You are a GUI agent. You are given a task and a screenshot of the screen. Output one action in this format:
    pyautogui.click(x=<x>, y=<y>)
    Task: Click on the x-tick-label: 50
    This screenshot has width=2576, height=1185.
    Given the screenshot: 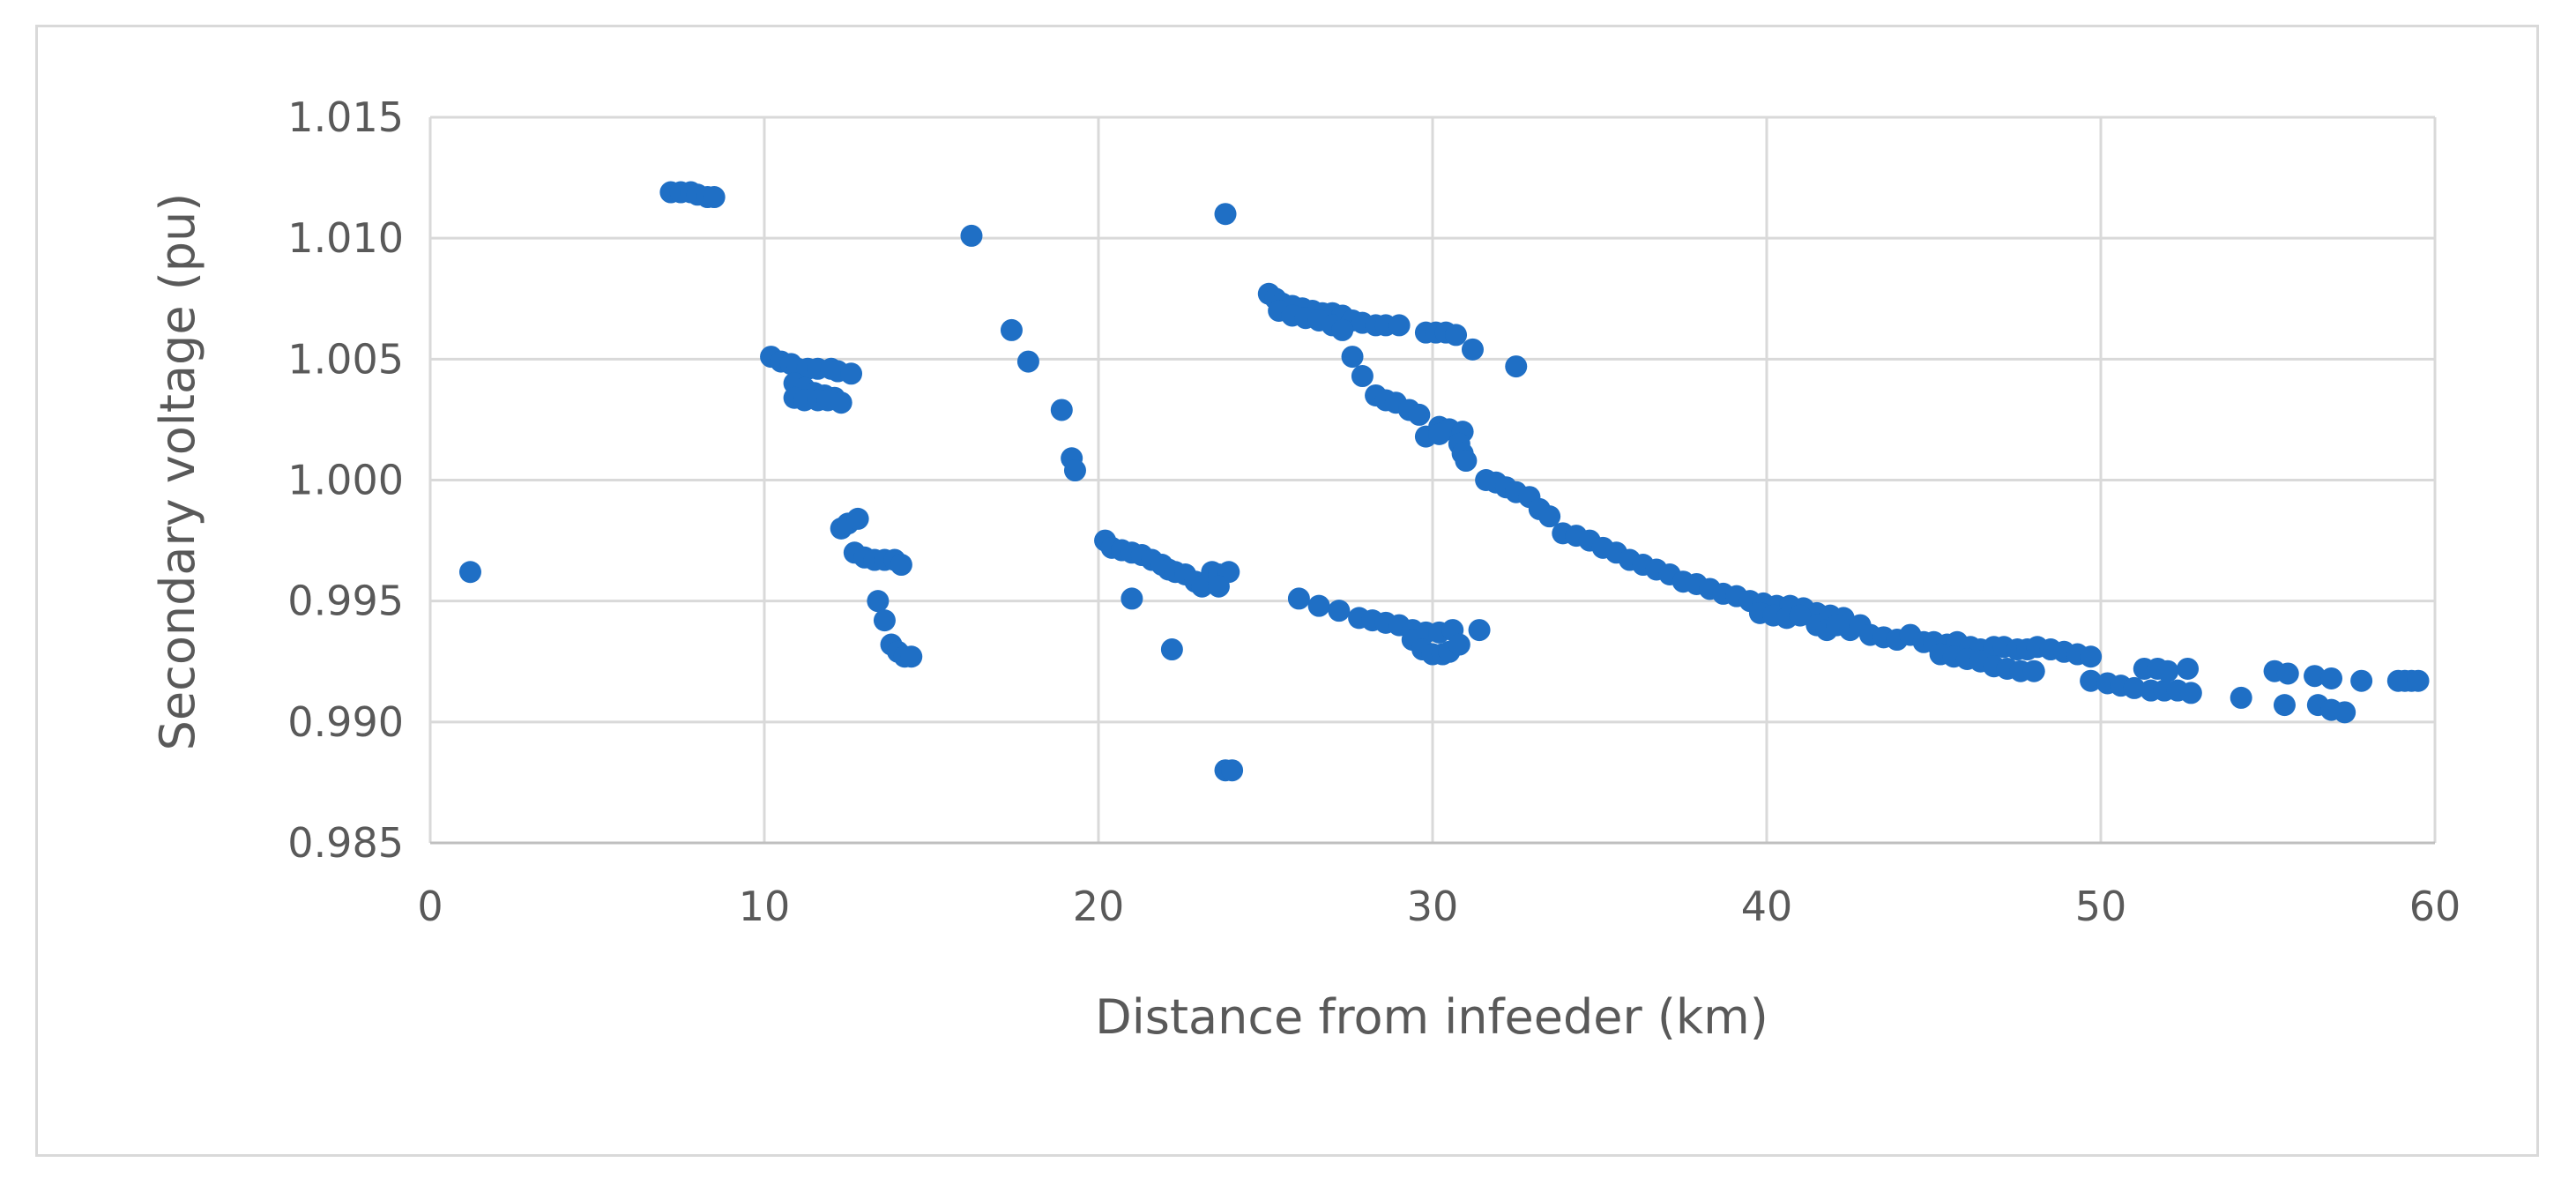 What is the action you would take?
    pyautogui.click(x=2101, y=907)
    